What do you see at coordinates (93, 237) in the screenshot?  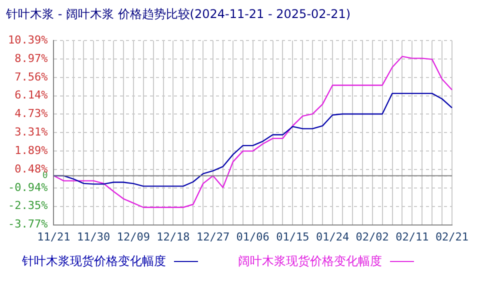 I see `x-tick-label: 11/30` at bounding box center [93, 237].